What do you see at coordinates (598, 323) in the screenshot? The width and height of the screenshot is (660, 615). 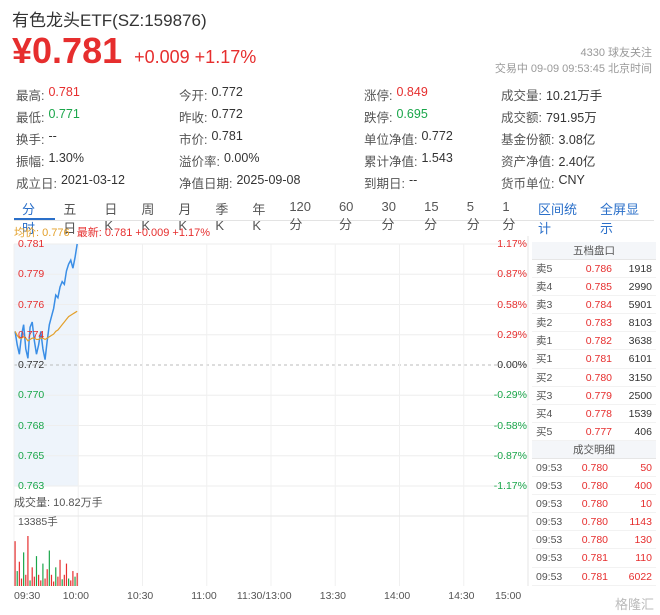 I see `order-price: 0.783` at bounding box center [598, 323].